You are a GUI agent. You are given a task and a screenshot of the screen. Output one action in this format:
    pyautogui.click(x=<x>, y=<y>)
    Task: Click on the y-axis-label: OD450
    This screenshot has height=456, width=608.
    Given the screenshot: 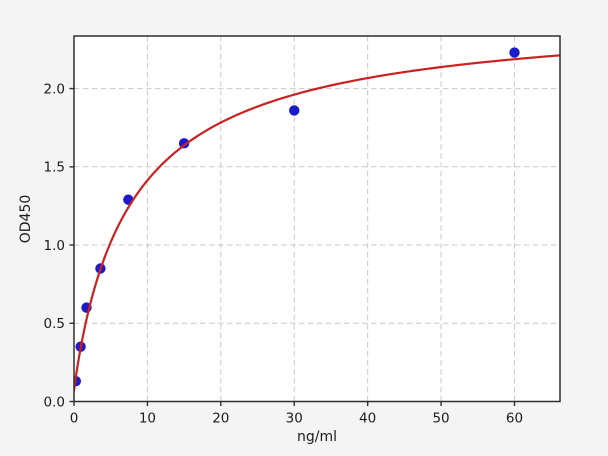 What is the action you would take?
    pyautogui.click(x=26, y=219)
    